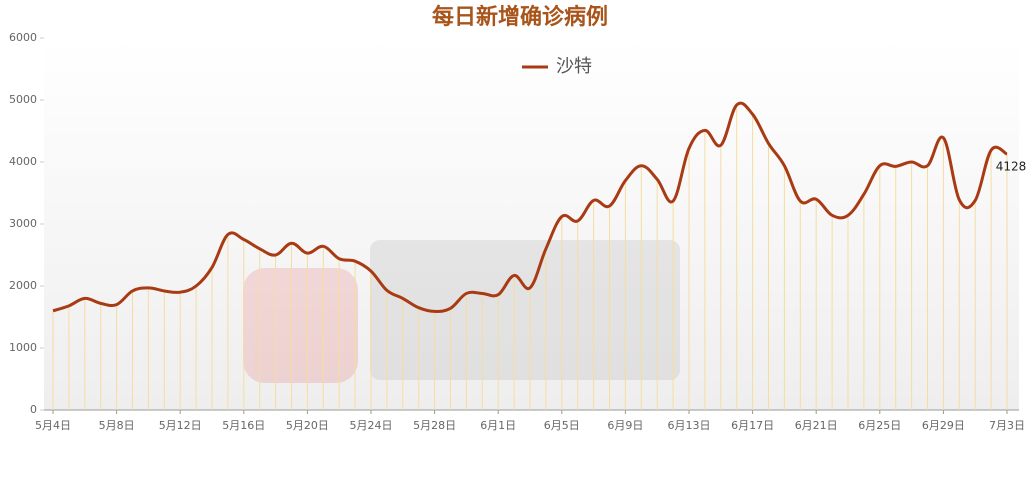  What do you see at coordinates (752, 425) in the screenshot?
I see `x-tick-label: 6月17日` at bounding box center [752, 425].